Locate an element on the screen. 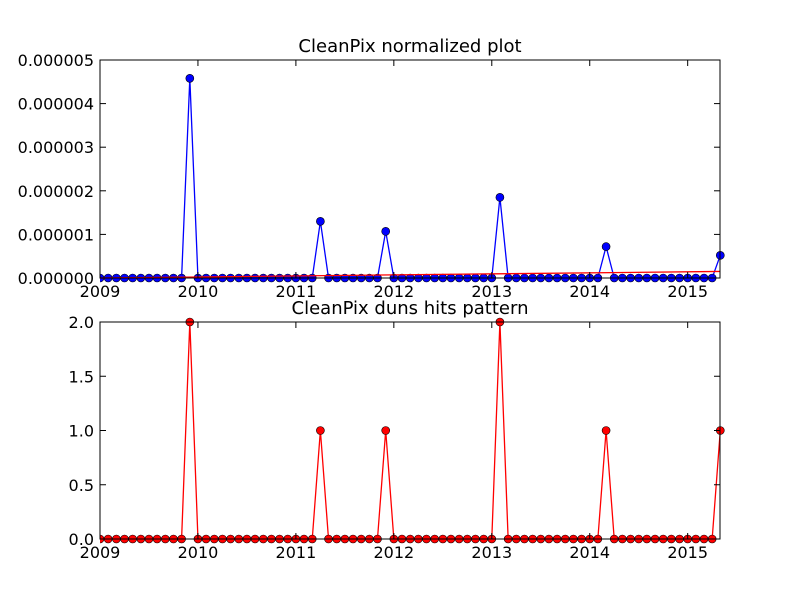 This screenshot has height=600, width=800. chart-title: CleanPix duns hits pattern is located at coordinates (410, 308).